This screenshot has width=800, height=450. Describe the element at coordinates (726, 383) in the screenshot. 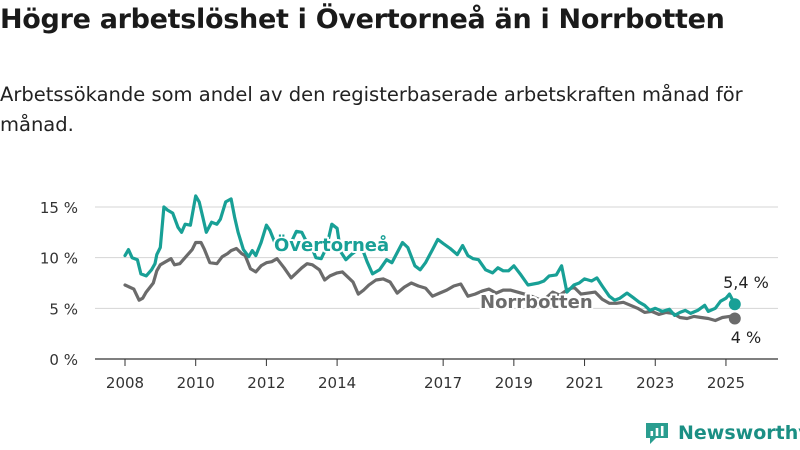

I see `x-tick-label: 2025` at that location.